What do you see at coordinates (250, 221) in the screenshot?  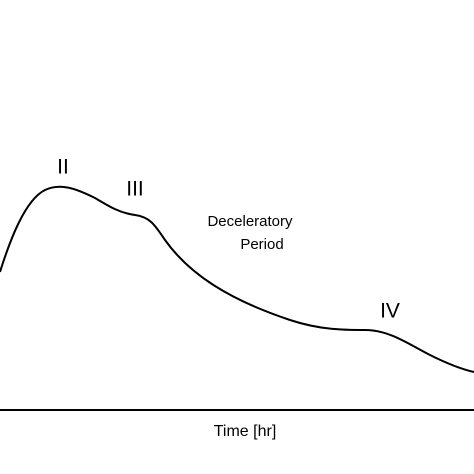 I see `annotation: Deceleratory` at bounding box center [250, 221].